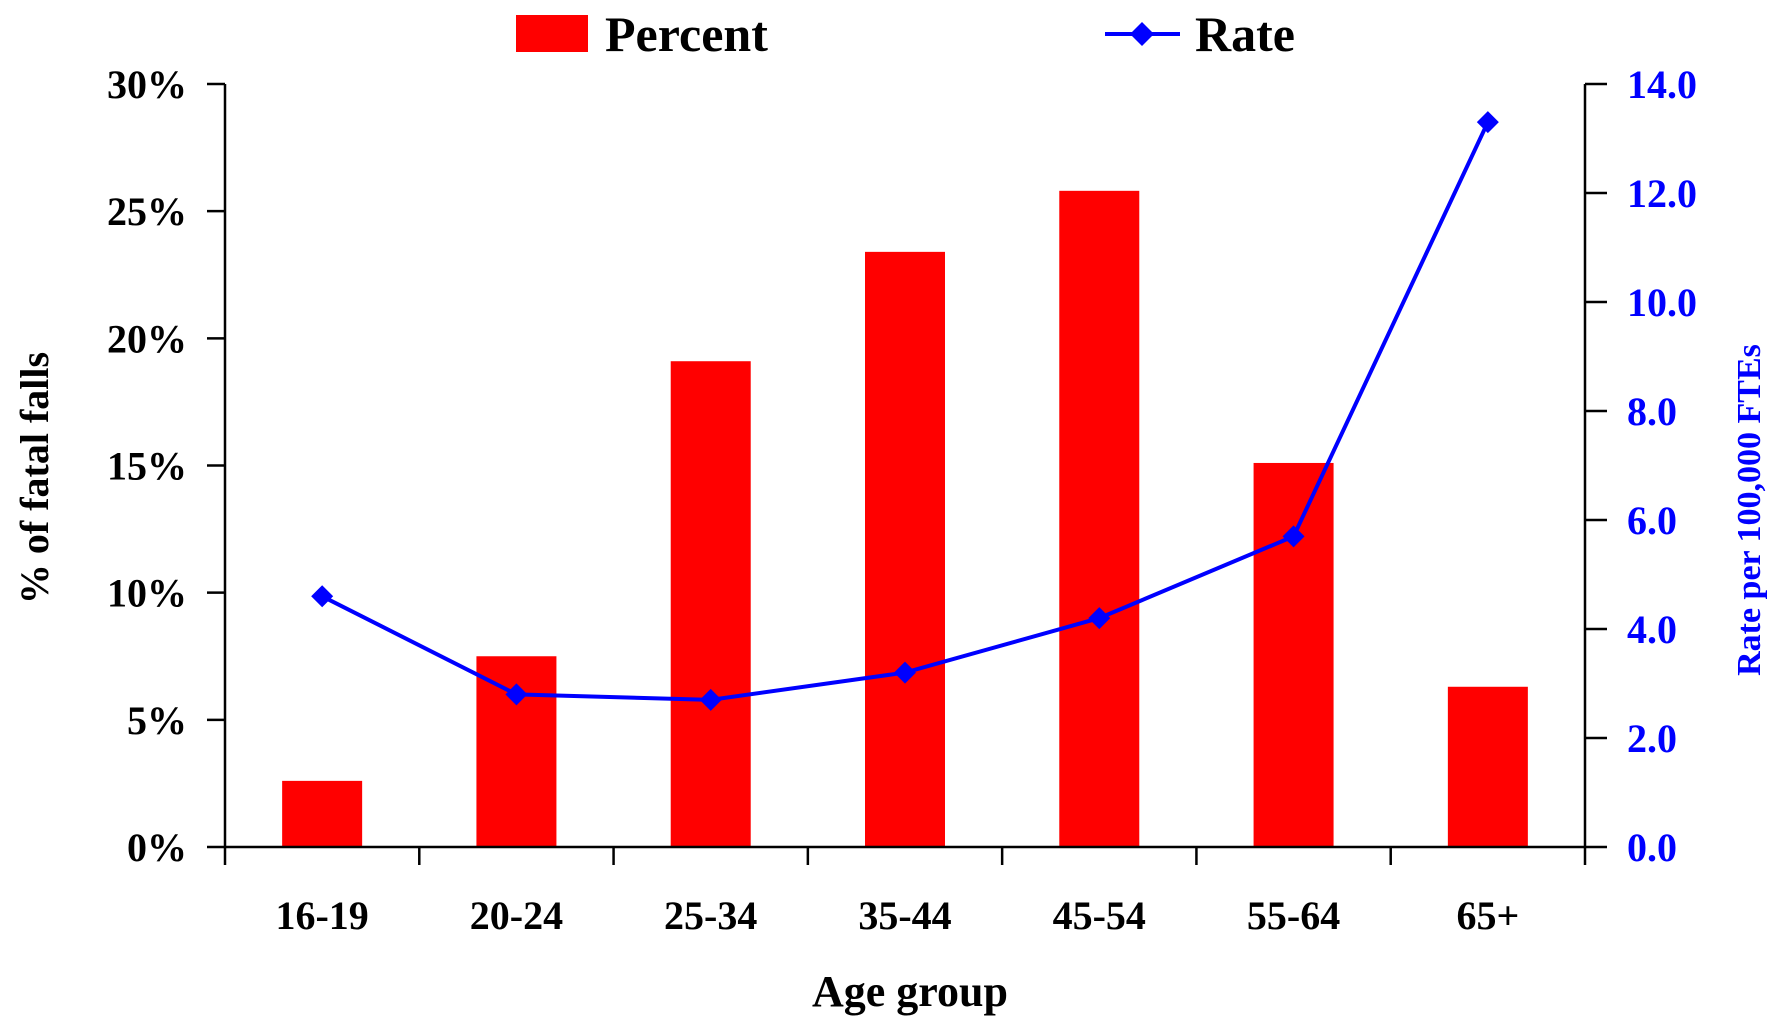  What do you see at coordinates (516, 915) in the screenshot?
I see `x-tick-label: 20-24` at bounding box center [516, 915].